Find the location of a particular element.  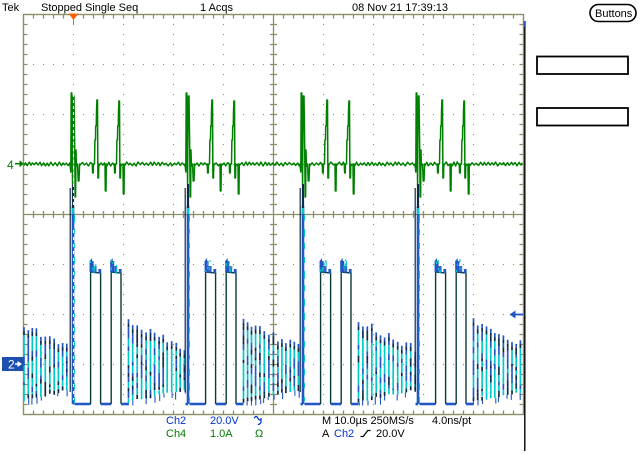

svg-text: 2 is located at coordinates (11, 365).